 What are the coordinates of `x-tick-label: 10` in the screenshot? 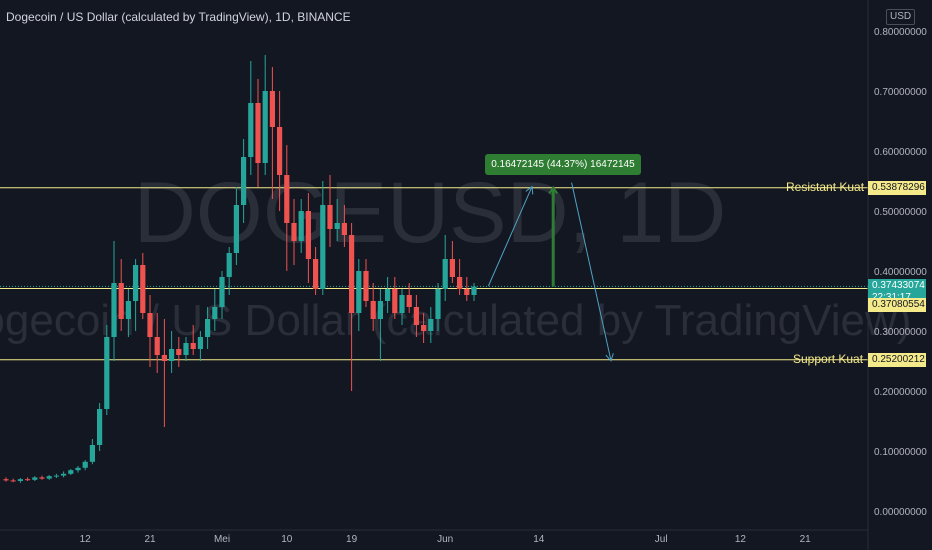 It's located at (287, 539).